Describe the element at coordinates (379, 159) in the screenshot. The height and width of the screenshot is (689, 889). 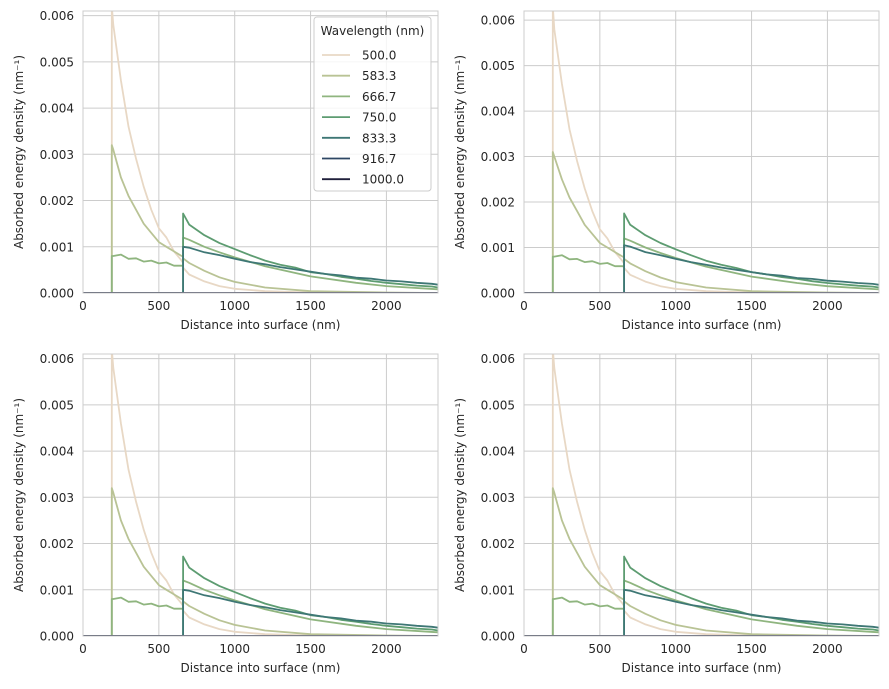
I see `legend-entry: 916.7` at that location.